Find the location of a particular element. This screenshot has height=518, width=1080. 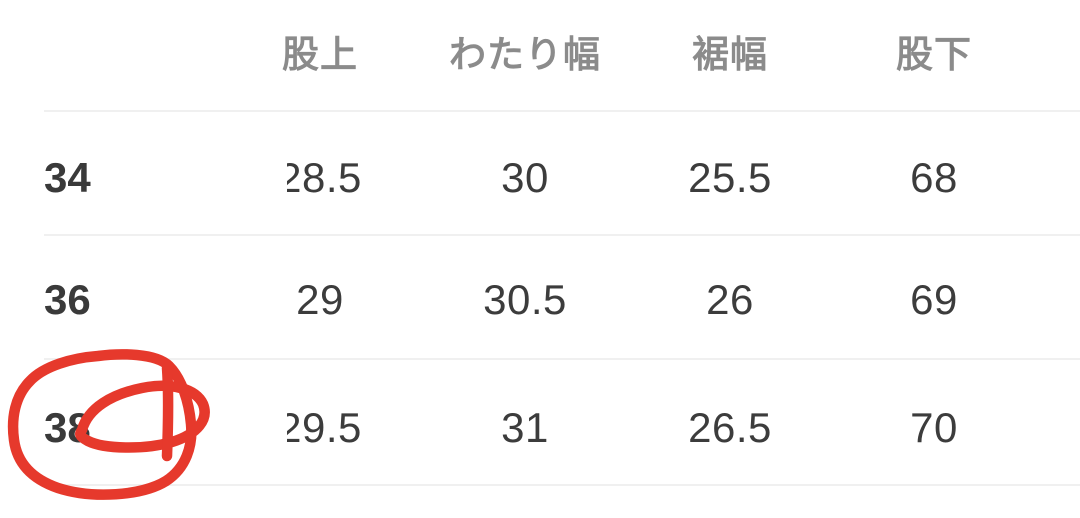

cell-hem-width: 26 is located at coordinates (730, 299).